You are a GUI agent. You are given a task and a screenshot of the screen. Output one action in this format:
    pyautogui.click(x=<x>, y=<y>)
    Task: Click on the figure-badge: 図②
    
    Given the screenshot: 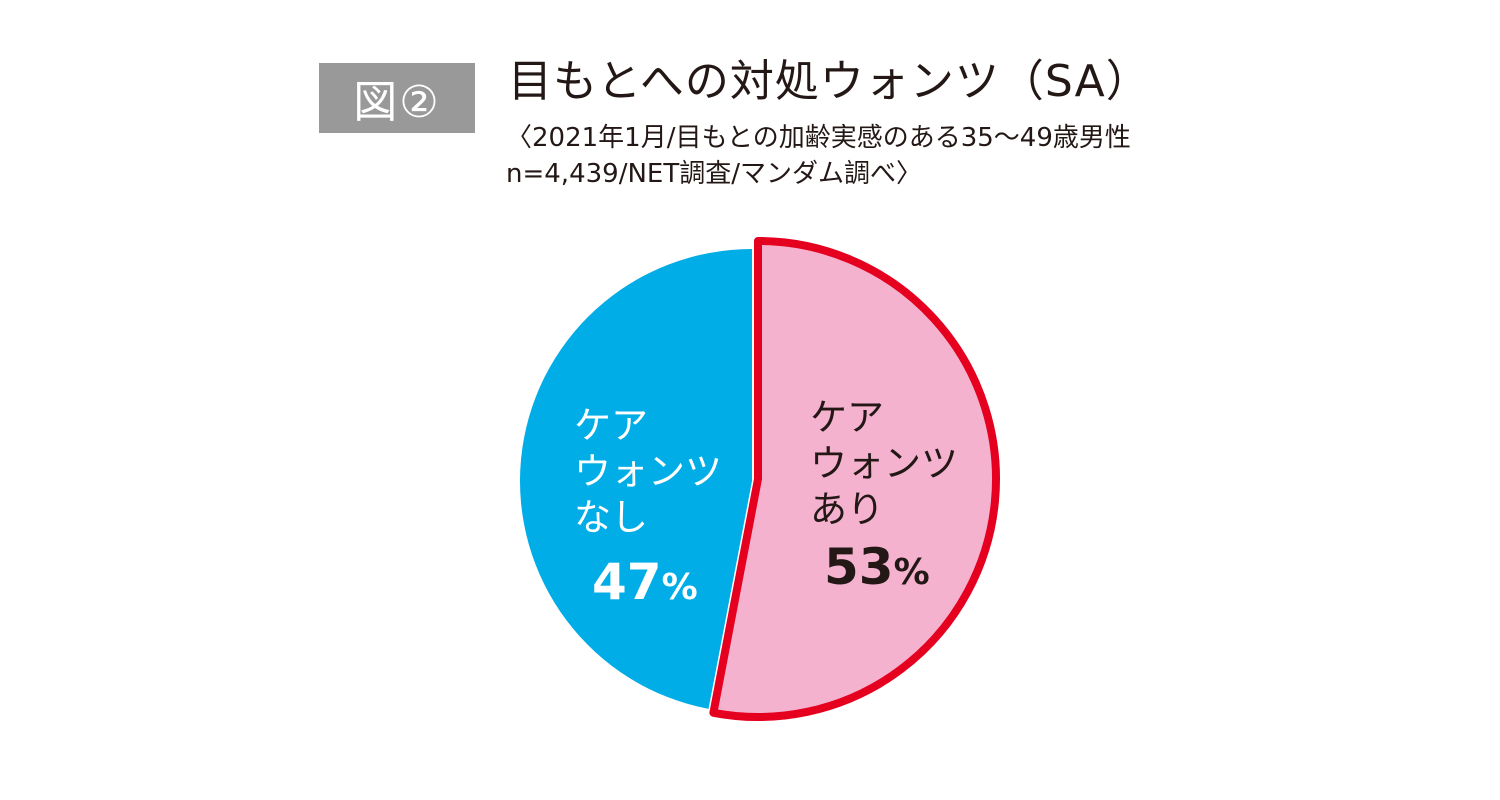 What is the action you would take?
    pyautogui.click(x=397, y=98)
    